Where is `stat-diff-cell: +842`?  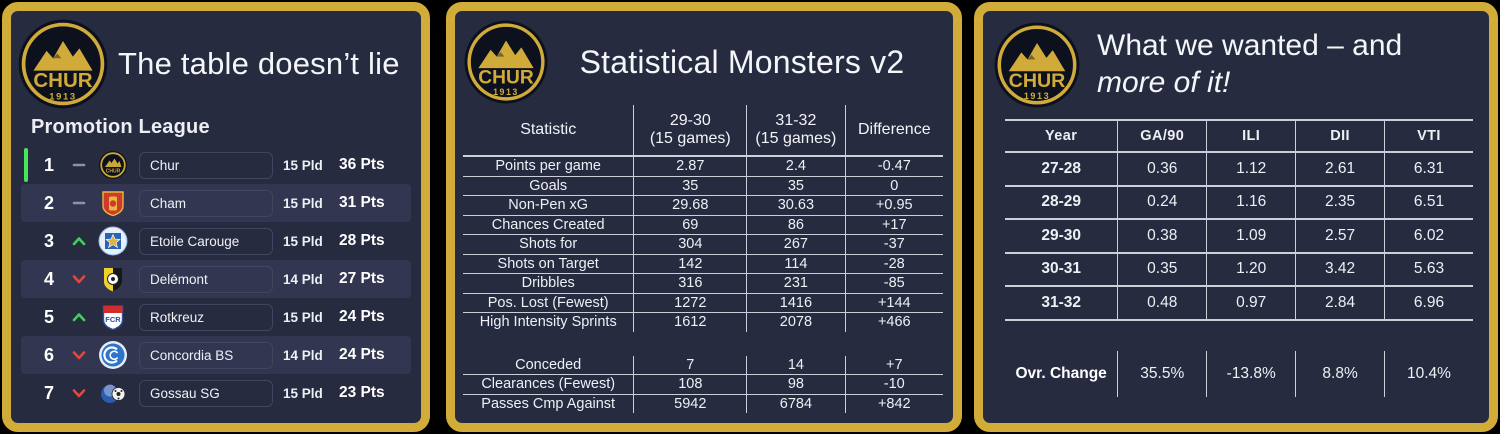
stat-diff-cell: +842 is located at coordinates (893, 403).